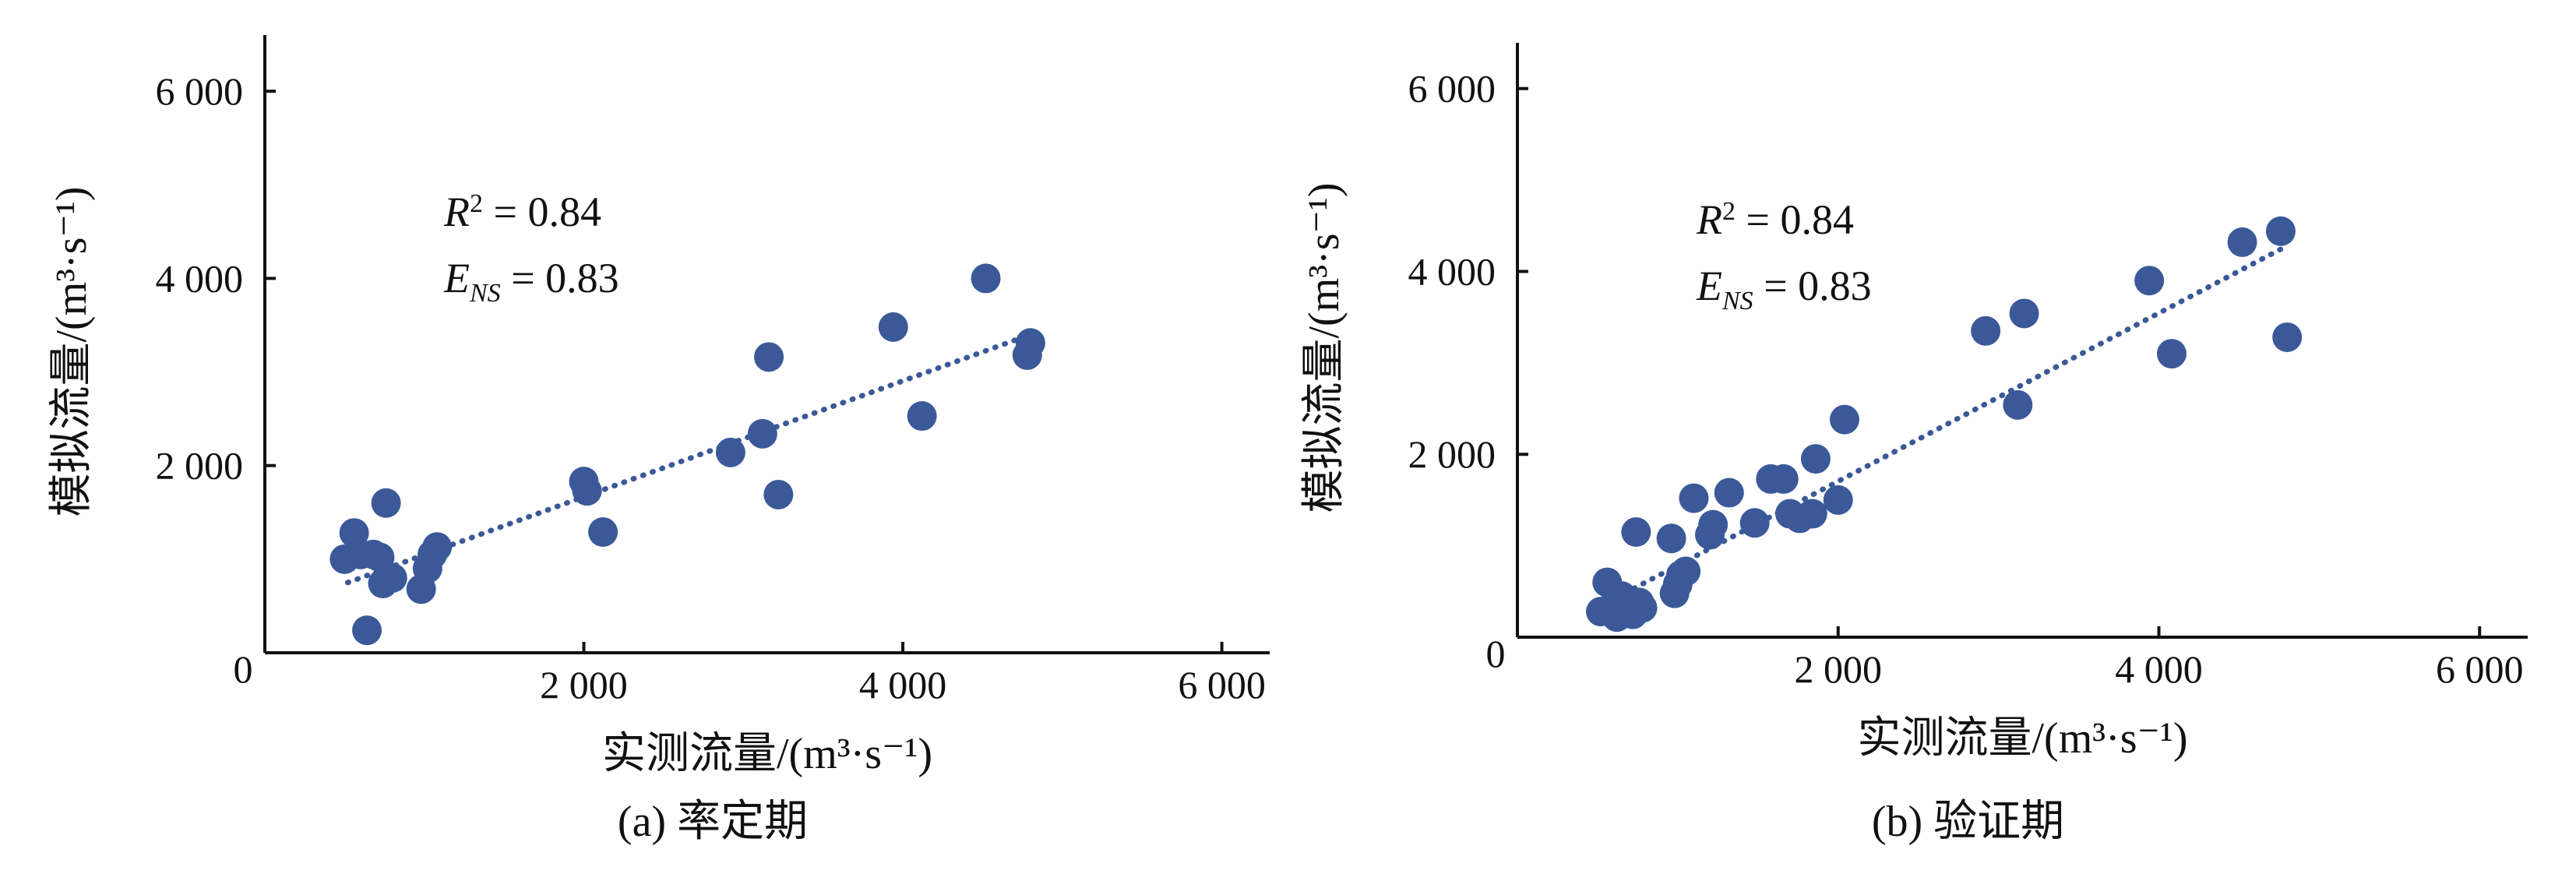  I want to click on panel-caption: (b) 验证期, so click(1968, 822).